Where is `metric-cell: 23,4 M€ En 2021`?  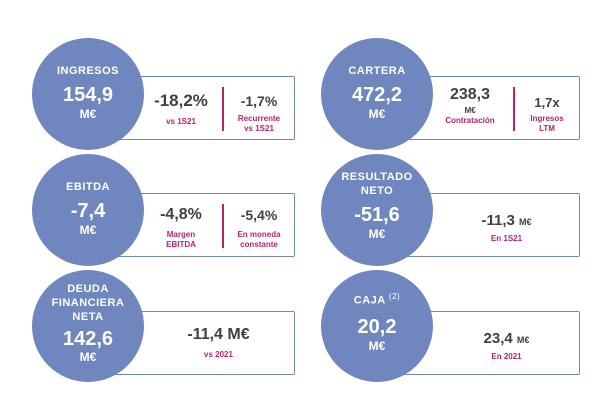
metric-cell: 23,4 M€ En 2021 is located at coordinates (506, 343).